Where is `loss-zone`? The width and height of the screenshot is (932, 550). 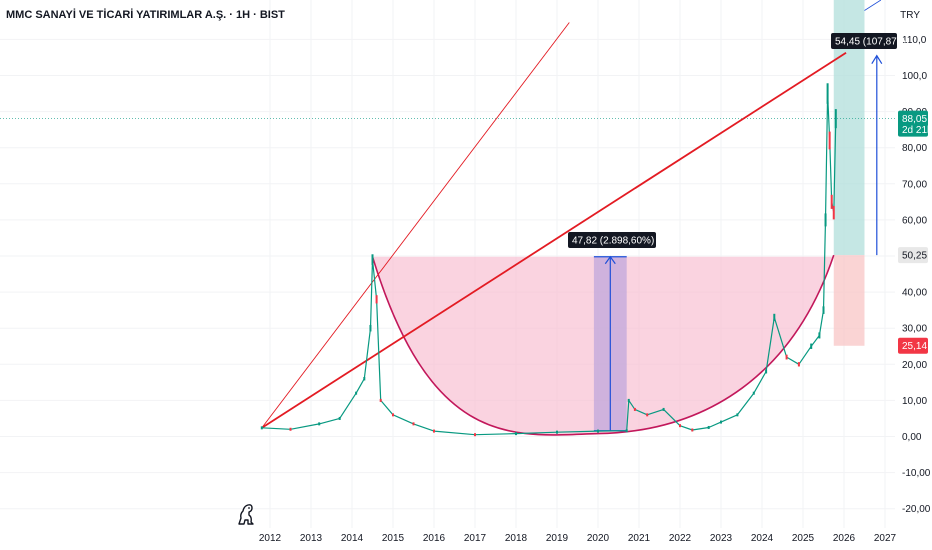
loss-zone is located at coordinates (849, 300).